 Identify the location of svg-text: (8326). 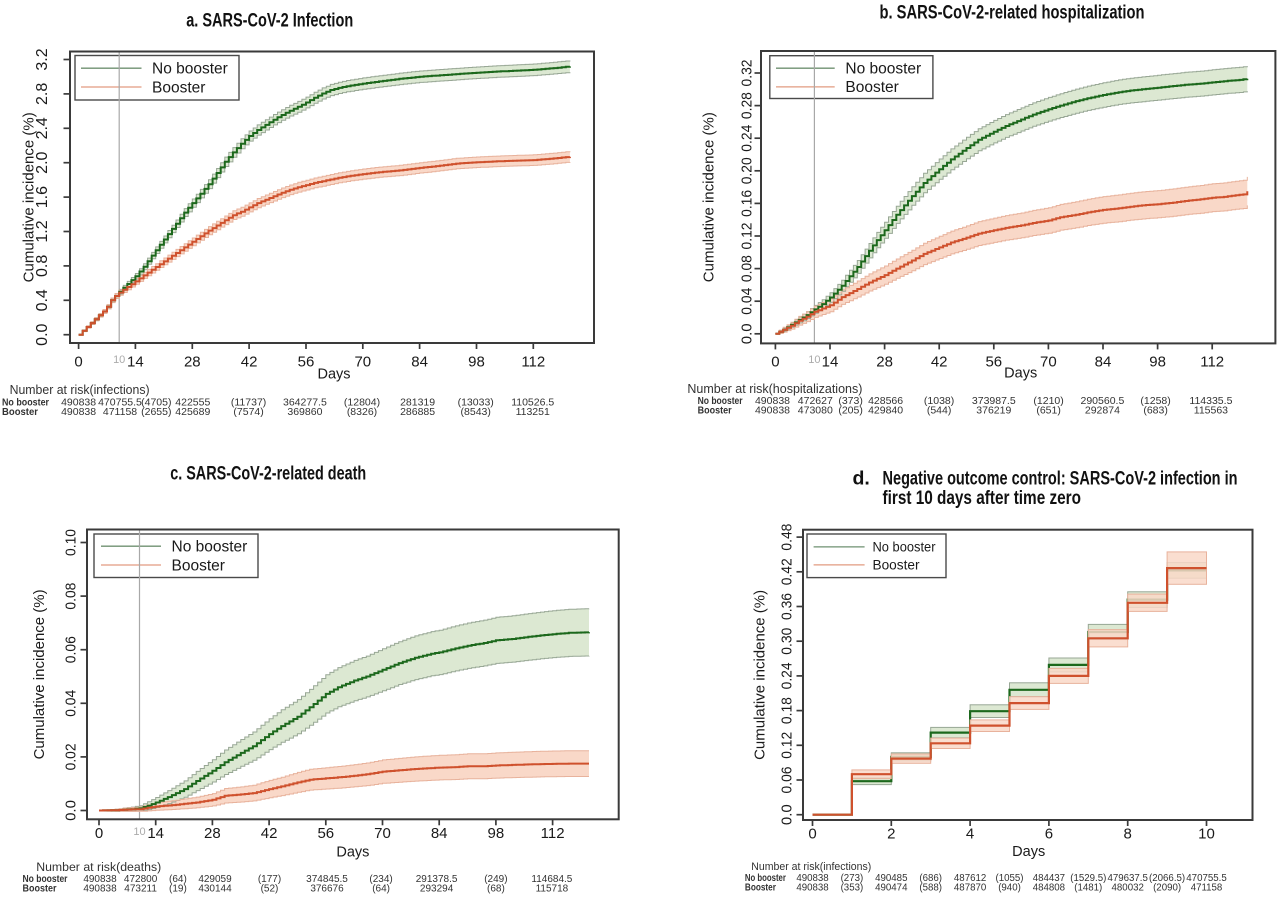
(362, 412).